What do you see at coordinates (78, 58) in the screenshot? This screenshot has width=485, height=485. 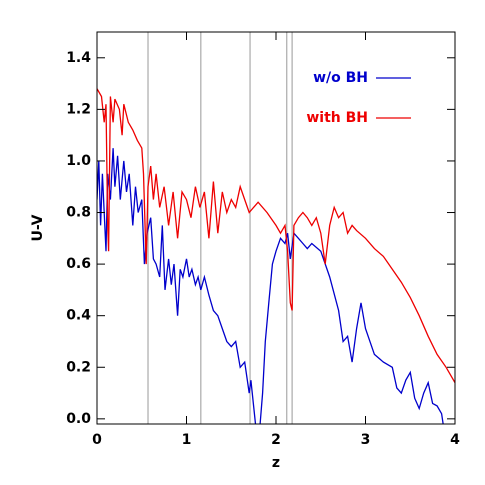 I see `y-tick-label: 1.4` at bounding box center [78, 58].